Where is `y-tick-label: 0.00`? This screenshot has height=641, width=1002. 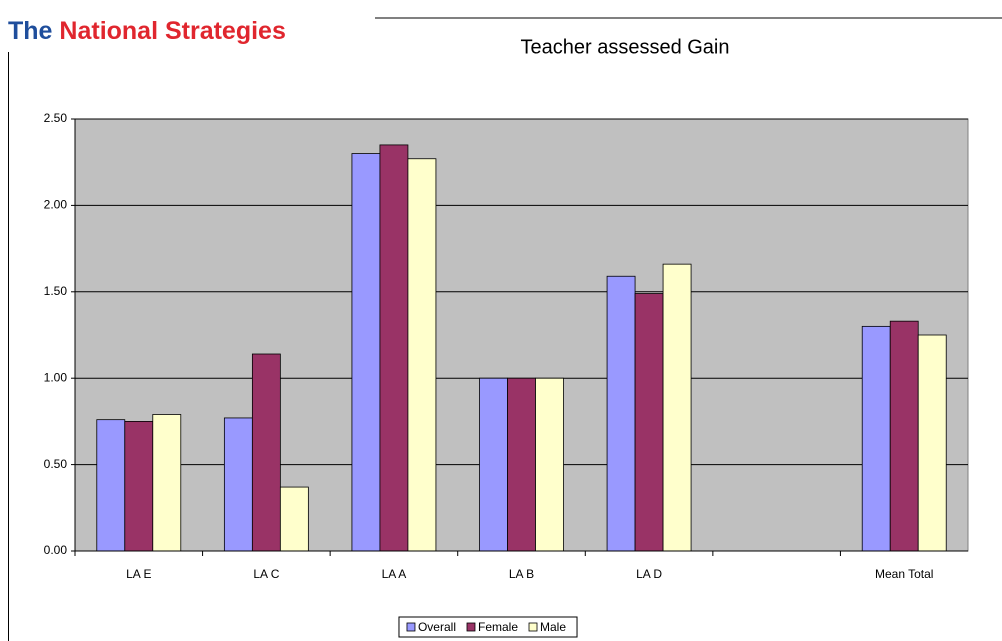
y-tick-label: 0.00 is located at coordinates (56, 550).